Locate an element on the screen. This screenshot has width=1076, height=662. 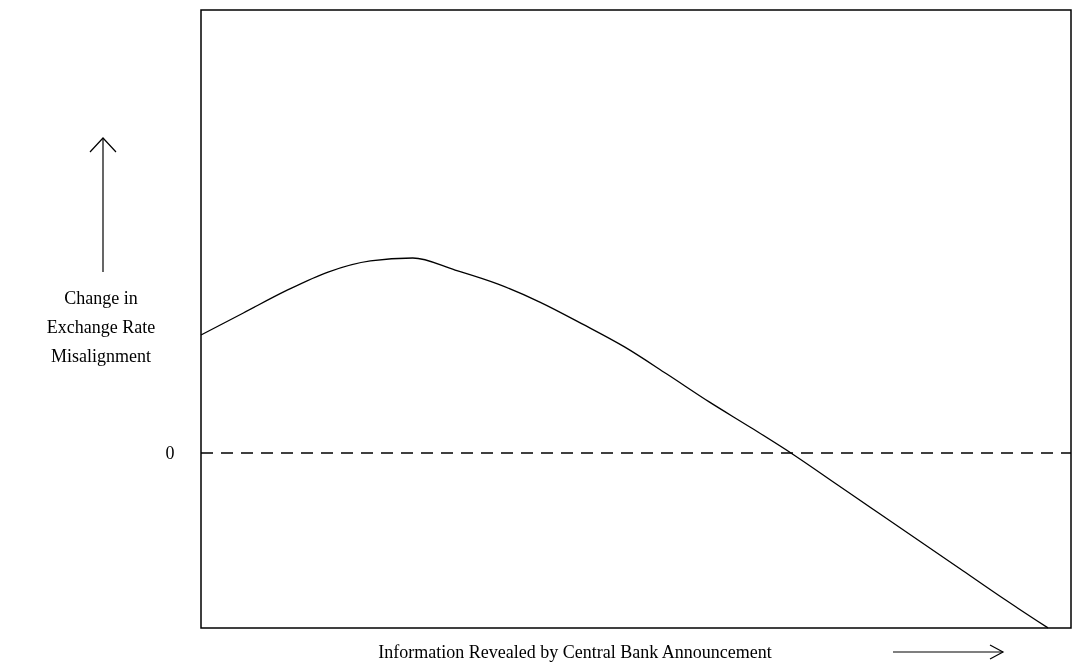
x-axis-title: Information Revealed by Central Bank Announcement is located at coordinates (575, 652).